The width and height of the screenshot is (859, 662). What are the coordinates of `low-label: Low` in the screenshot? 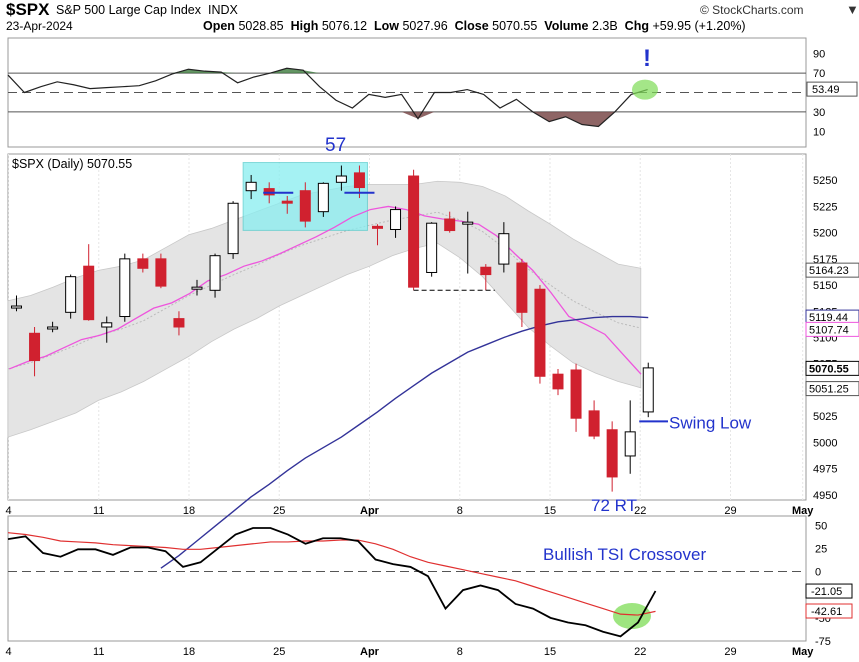 It's located at (386, 26).